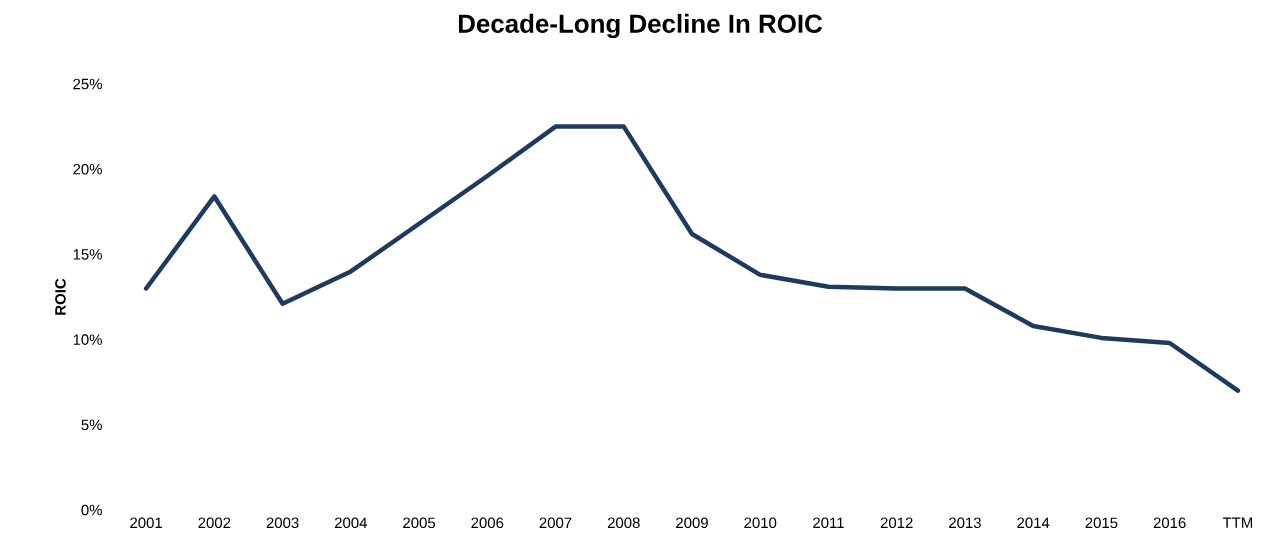  What do you see at coordinates (87, 339) in the screenshot?
I see `y-tick-label: 10%` at bounding box center [87, 339].